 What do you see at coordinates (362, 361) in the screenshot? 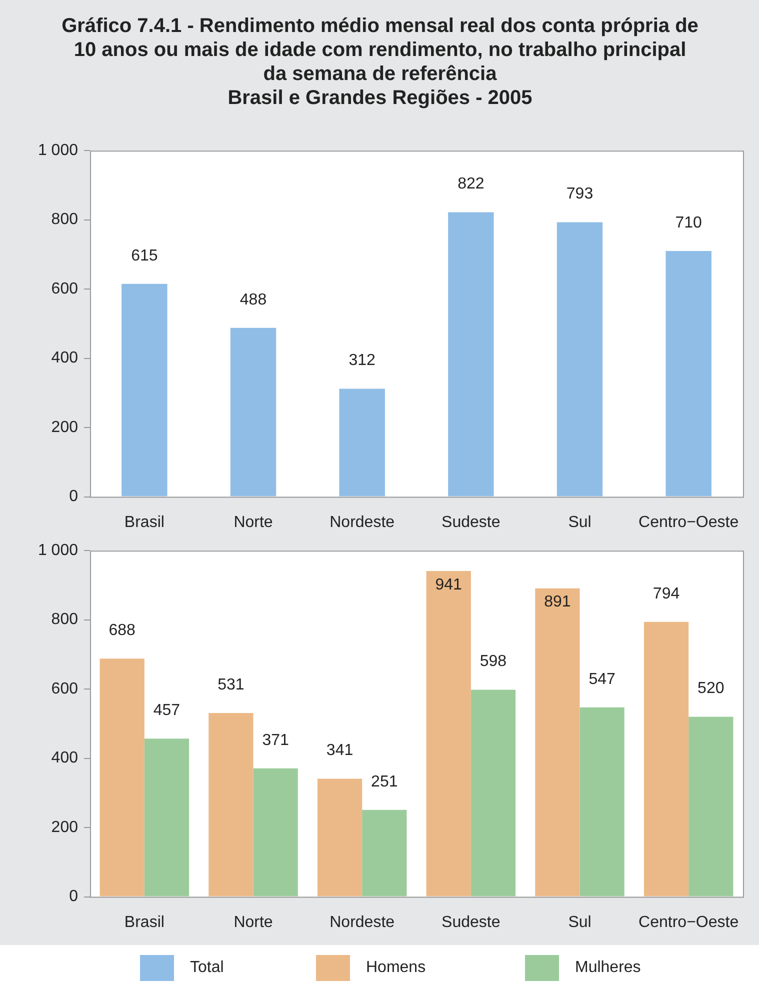
I see `data-label: 312` at bounding box center [362, 361].